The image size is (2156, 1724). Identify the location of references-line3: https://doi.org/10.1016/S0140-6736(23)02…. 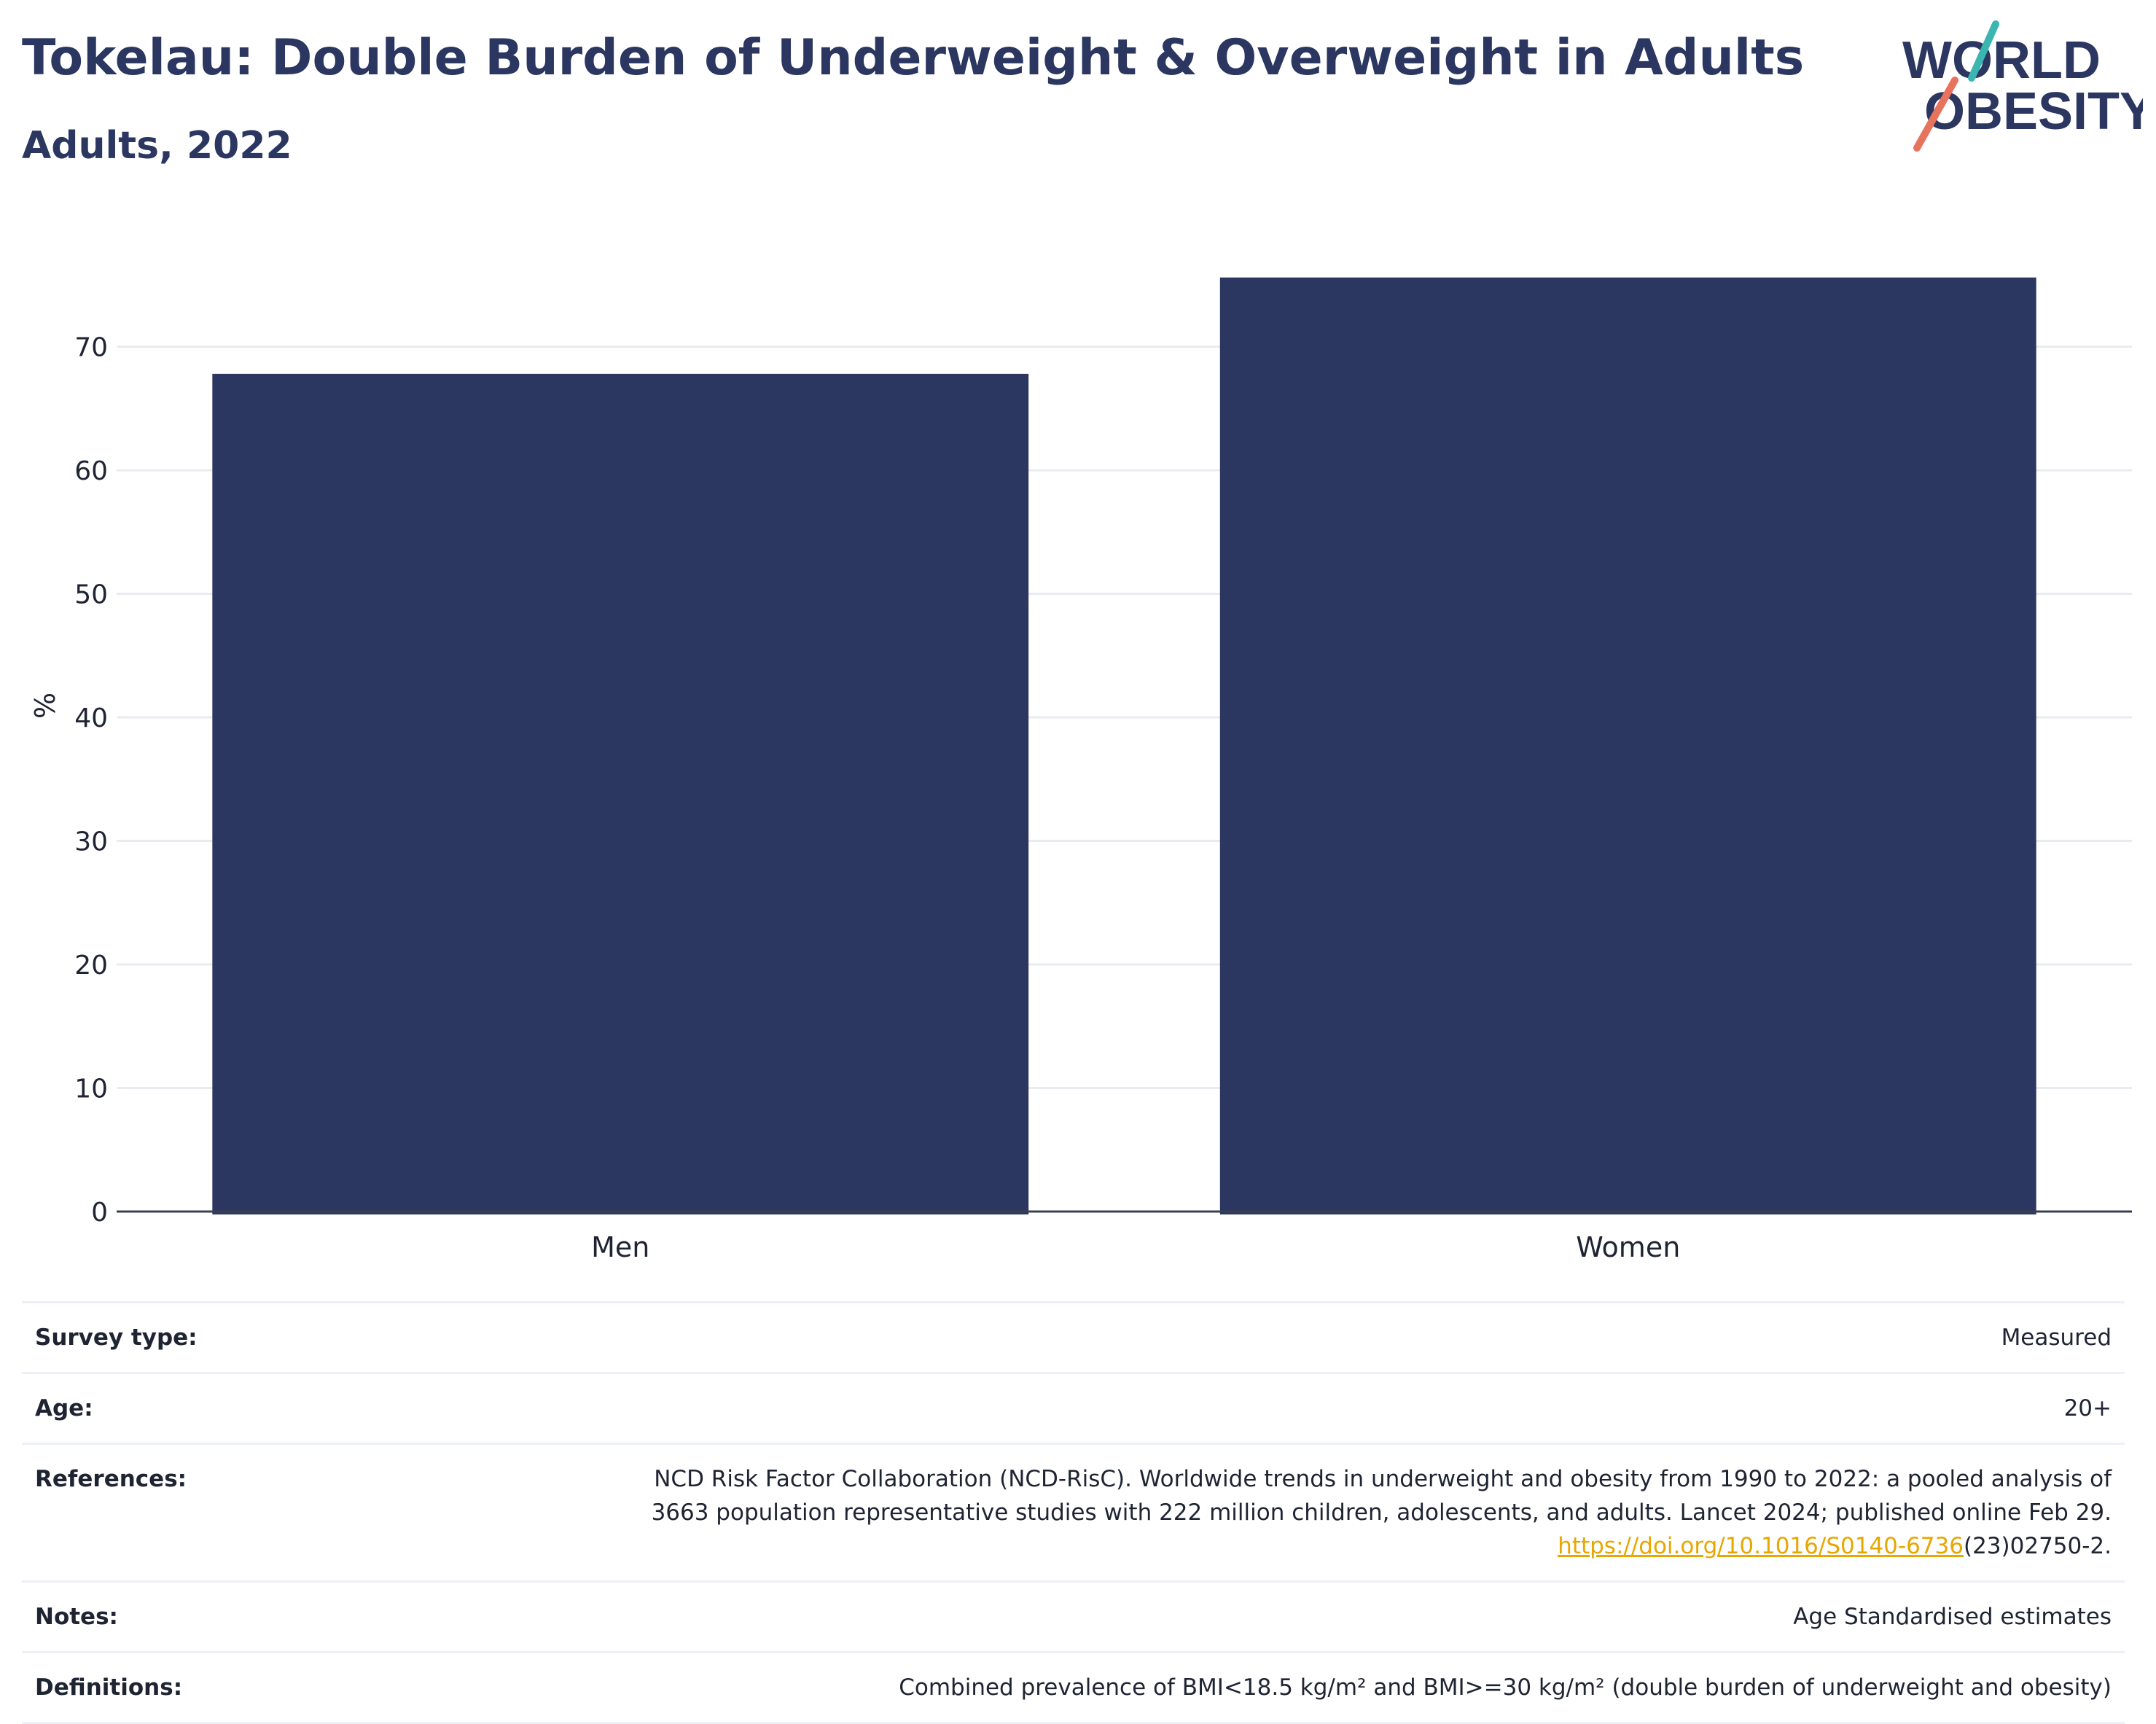
(1190, 1546).